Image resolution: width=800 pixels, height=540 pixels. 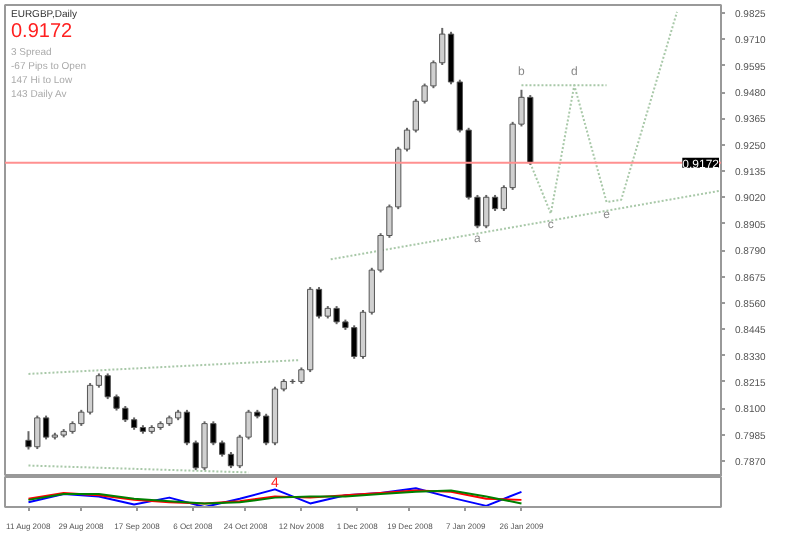 What do you see at coordinates (42, 32) in the screenshot?
I see `annotation: 0.9172` at bounding box center [42, 32].